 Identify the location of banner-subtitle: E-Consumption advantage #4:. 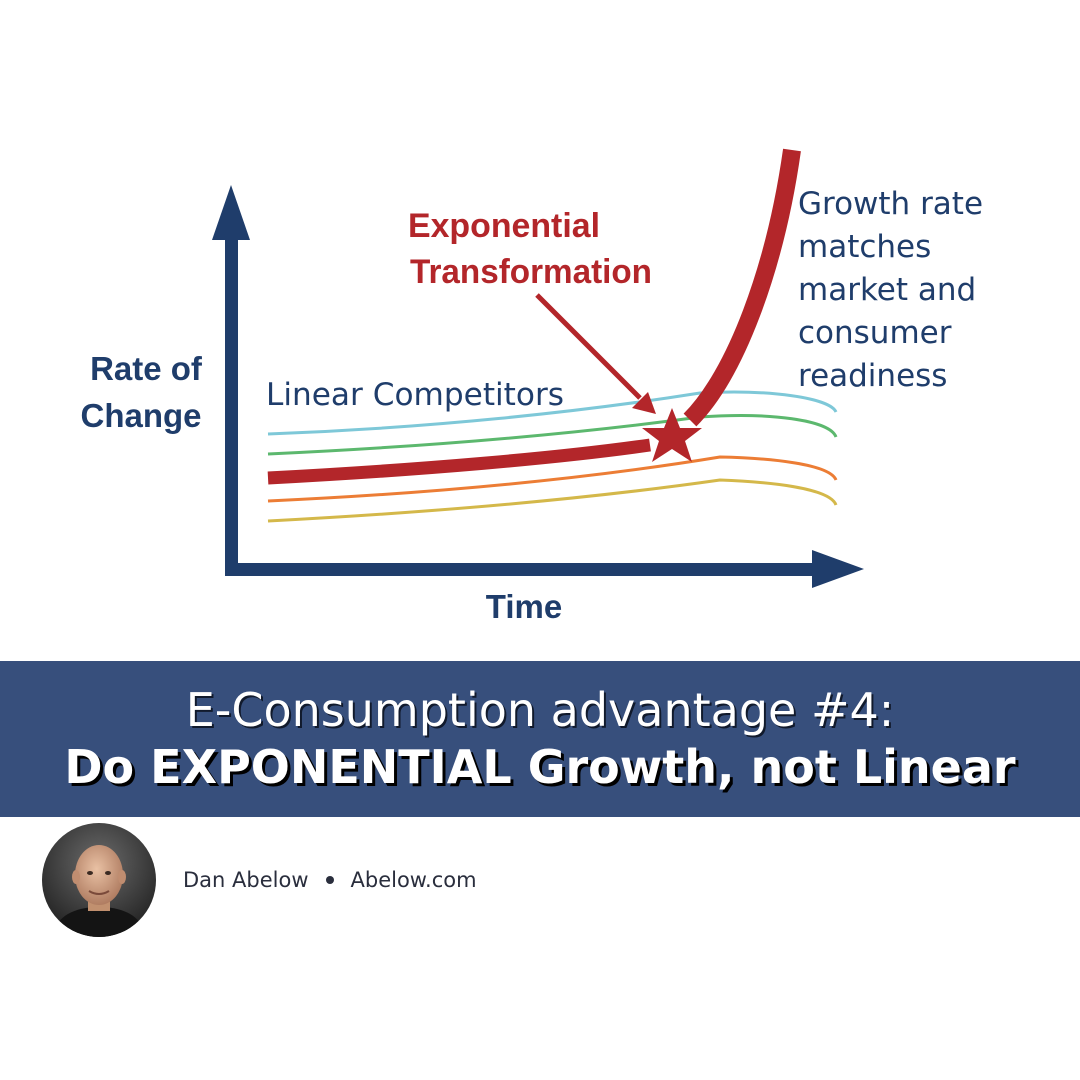
(540, 710).